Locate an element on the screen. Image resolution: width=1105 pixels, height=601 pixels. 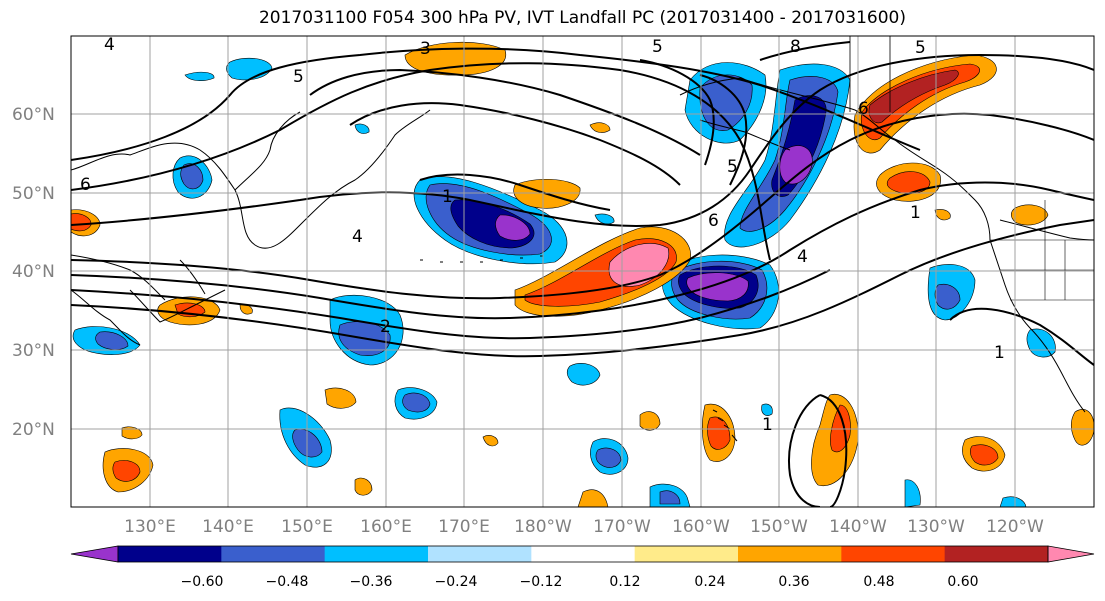
lon-label: 160°E is located at coordinates (386, 527).